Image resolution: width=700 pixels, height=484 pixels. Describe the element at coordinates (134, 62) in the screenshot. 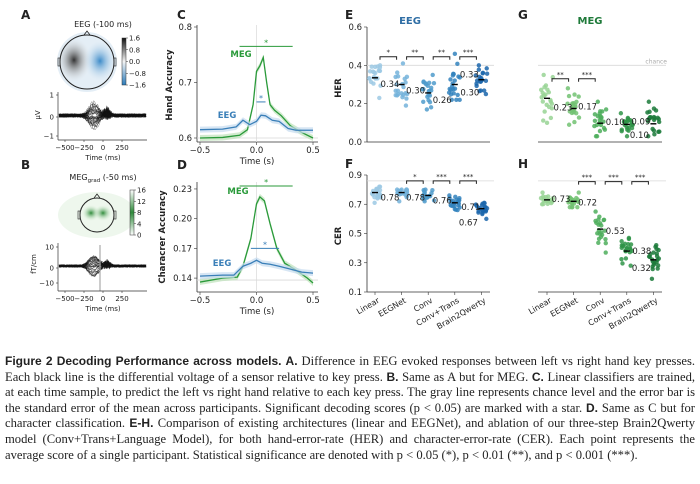

I see `colorbar-tick-label: 0.0` at that location.